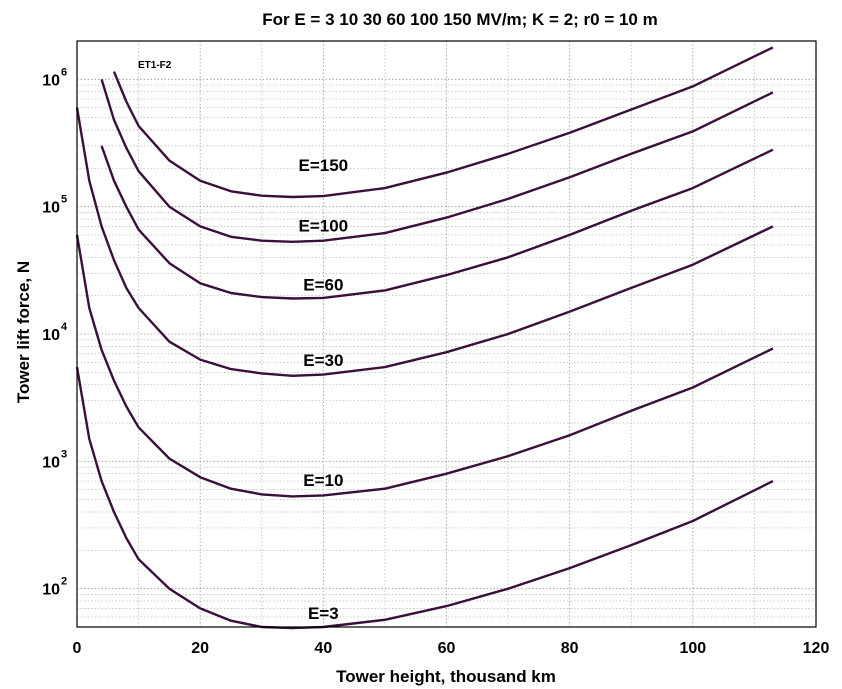  What do you see at coordinates (692, 648) in the screenshot?
I see `x-tick-label: 100` at bounding box center [692, 648].